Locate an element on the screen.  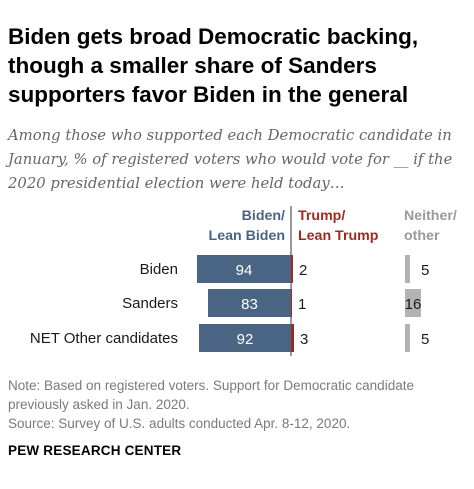
value-biden-net-other-candidates: 92 is located at coordinates (245, 339).